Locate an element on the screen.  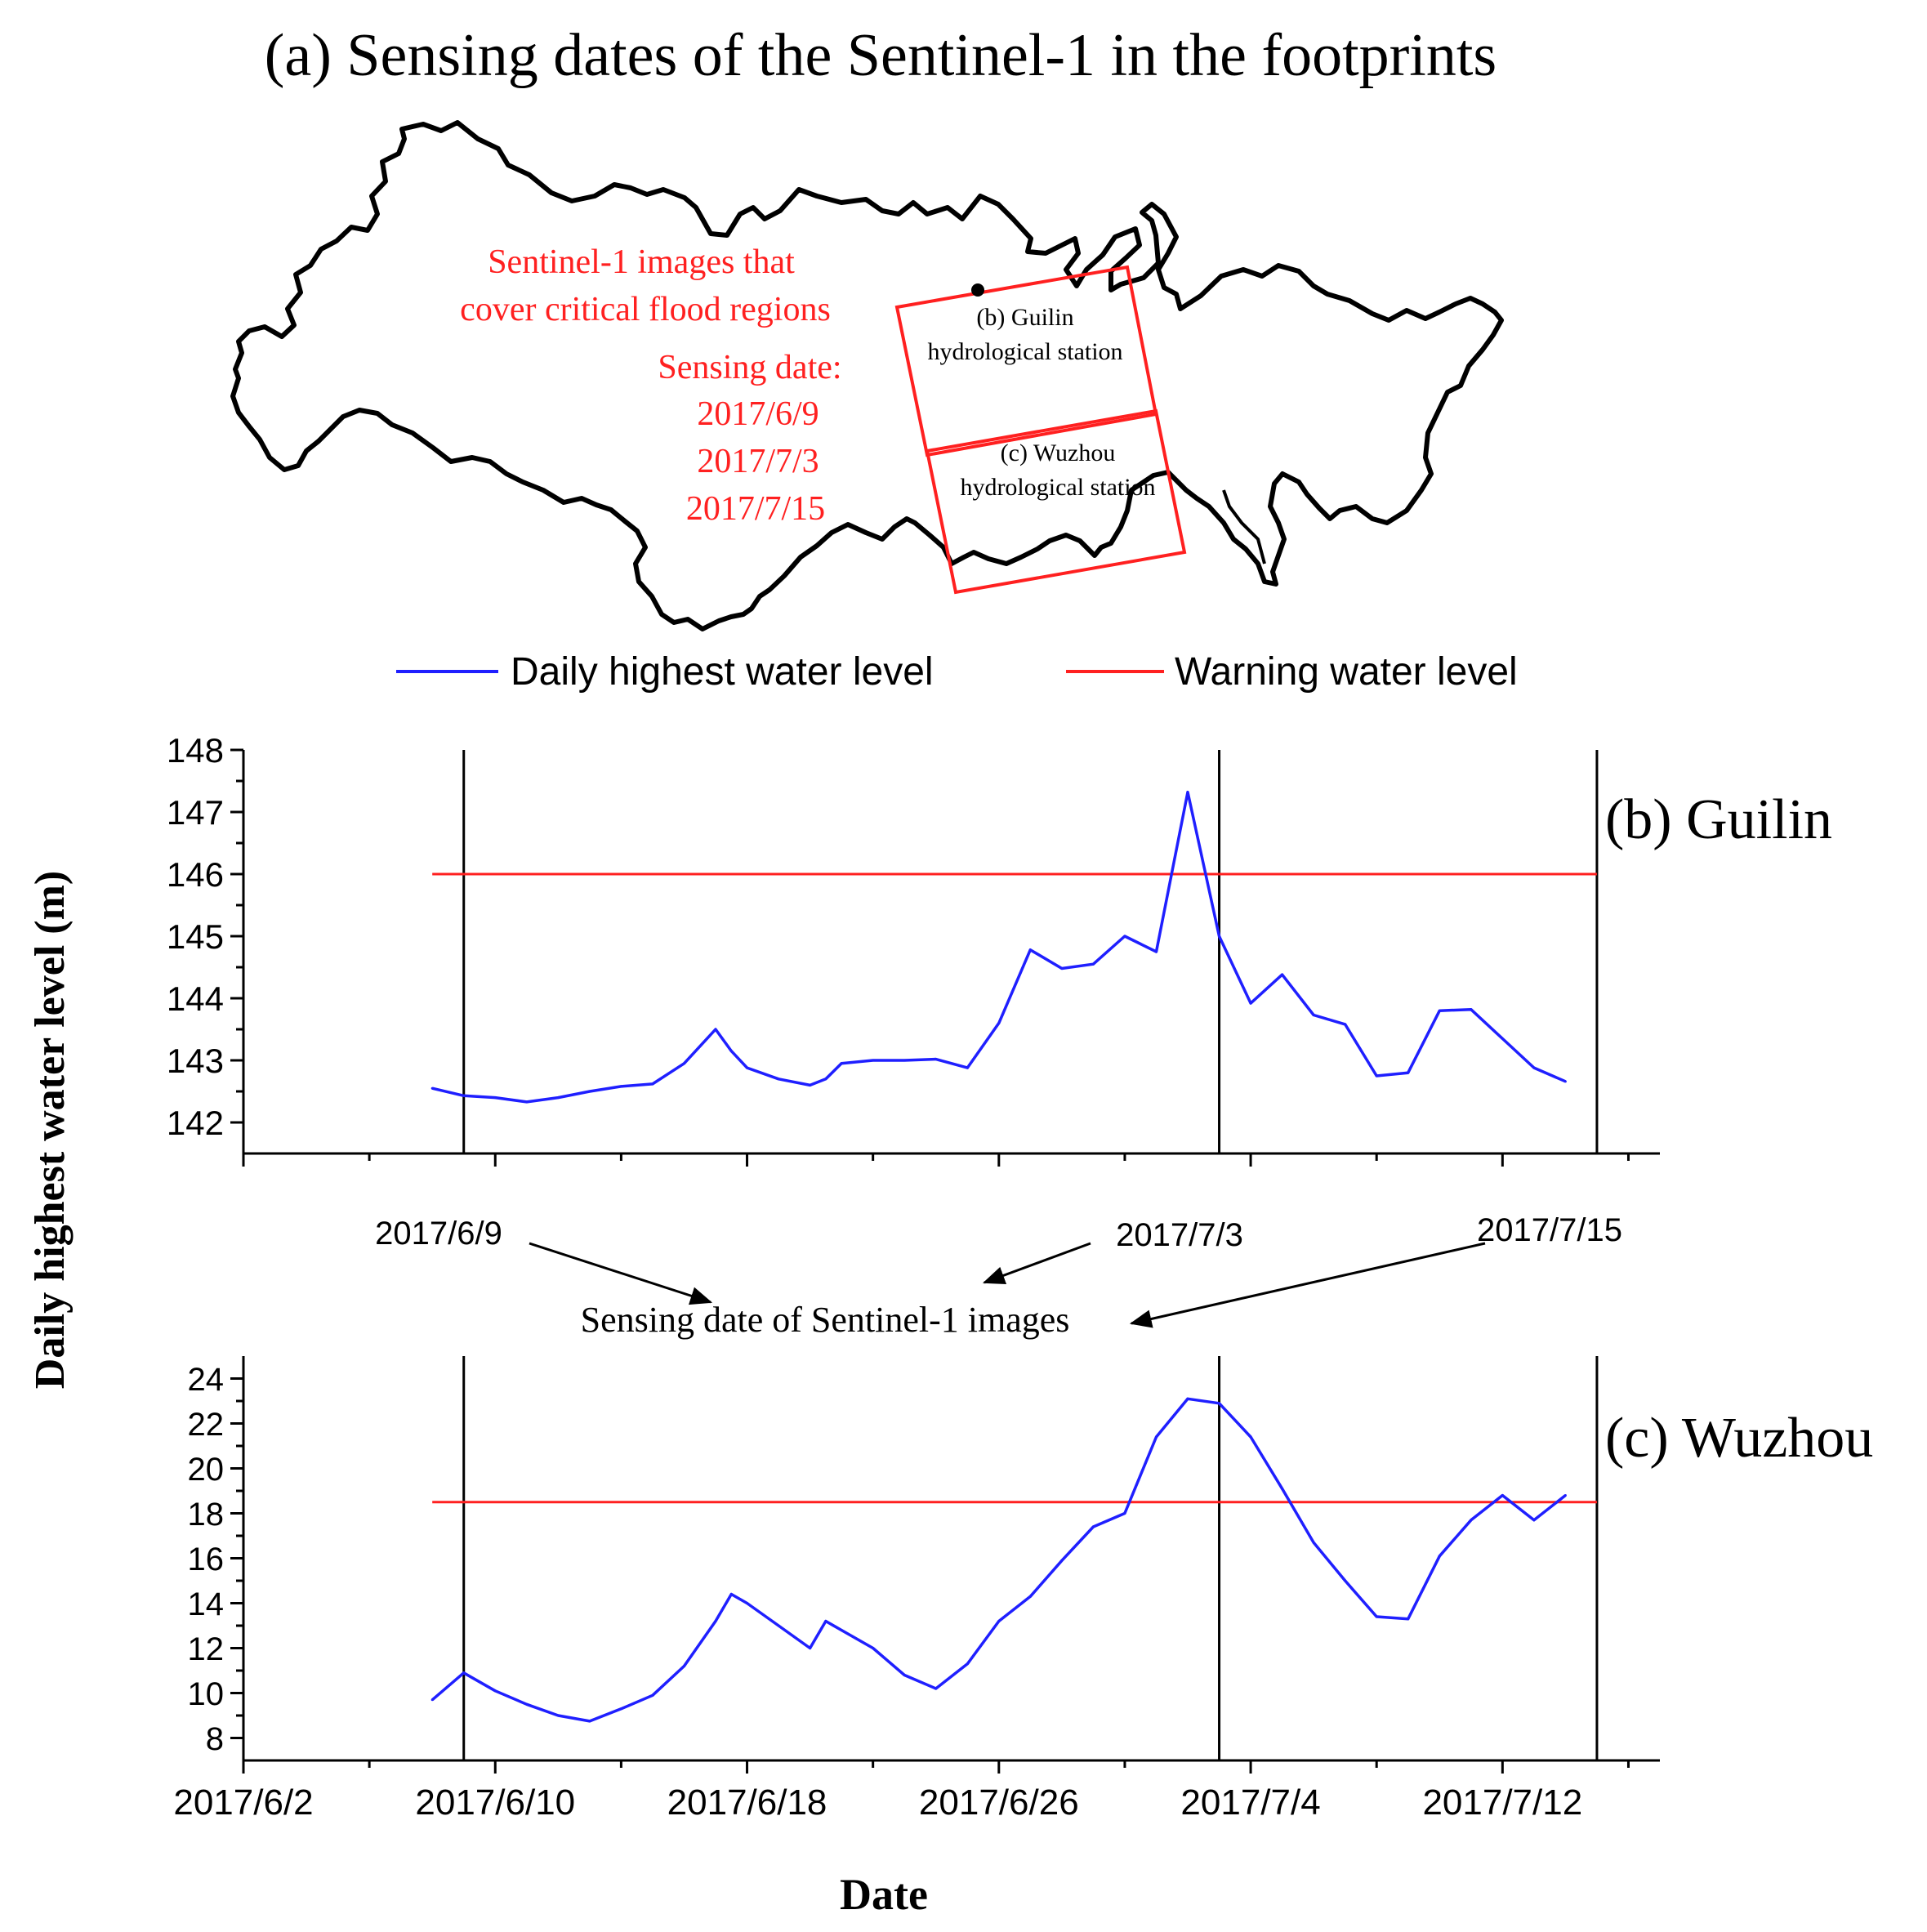
map-note-line-2: cover critical flood regions is located at coordinates (645, 309).